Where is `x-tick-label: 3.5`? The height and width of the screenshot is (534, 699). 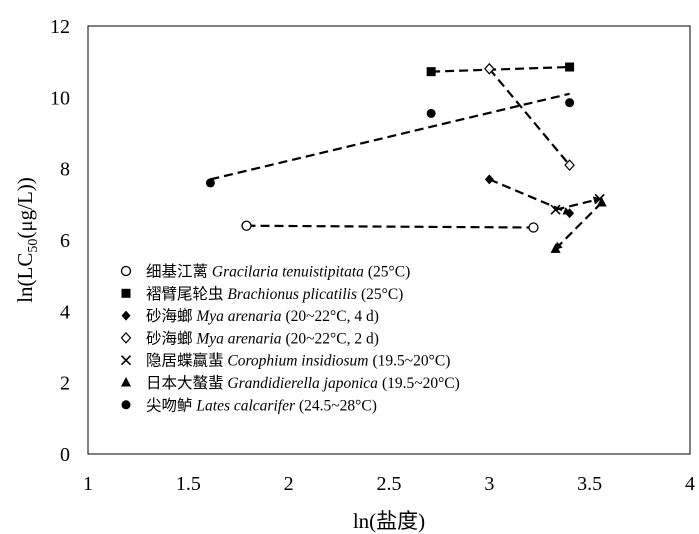 x-tick-label: 3.5 is located at coordinates (589, 484).